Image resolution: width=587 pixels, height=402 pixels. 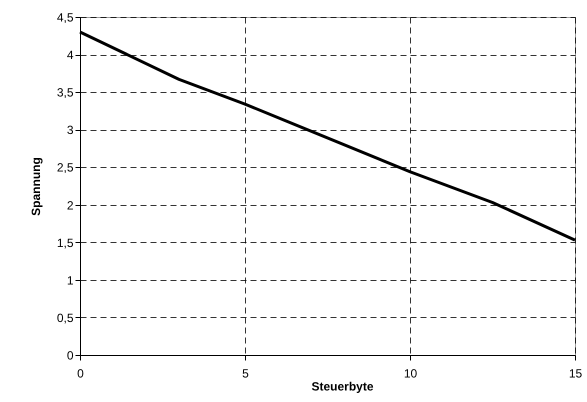 What do you see at coordinates (342, 387) in the screenshot?
I see `x-axis-title: Steuerbyte` at bounding box center [342, 387].